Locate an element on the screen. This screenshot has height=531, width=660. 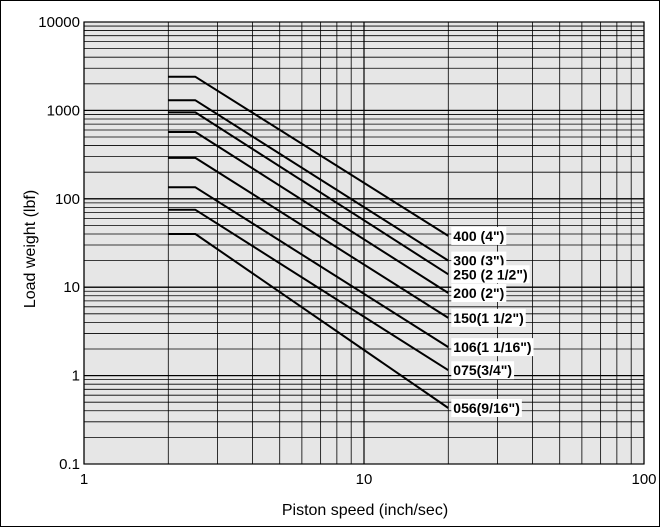
series-label-text: 056(9/16") is located at coordinates (486, 408).